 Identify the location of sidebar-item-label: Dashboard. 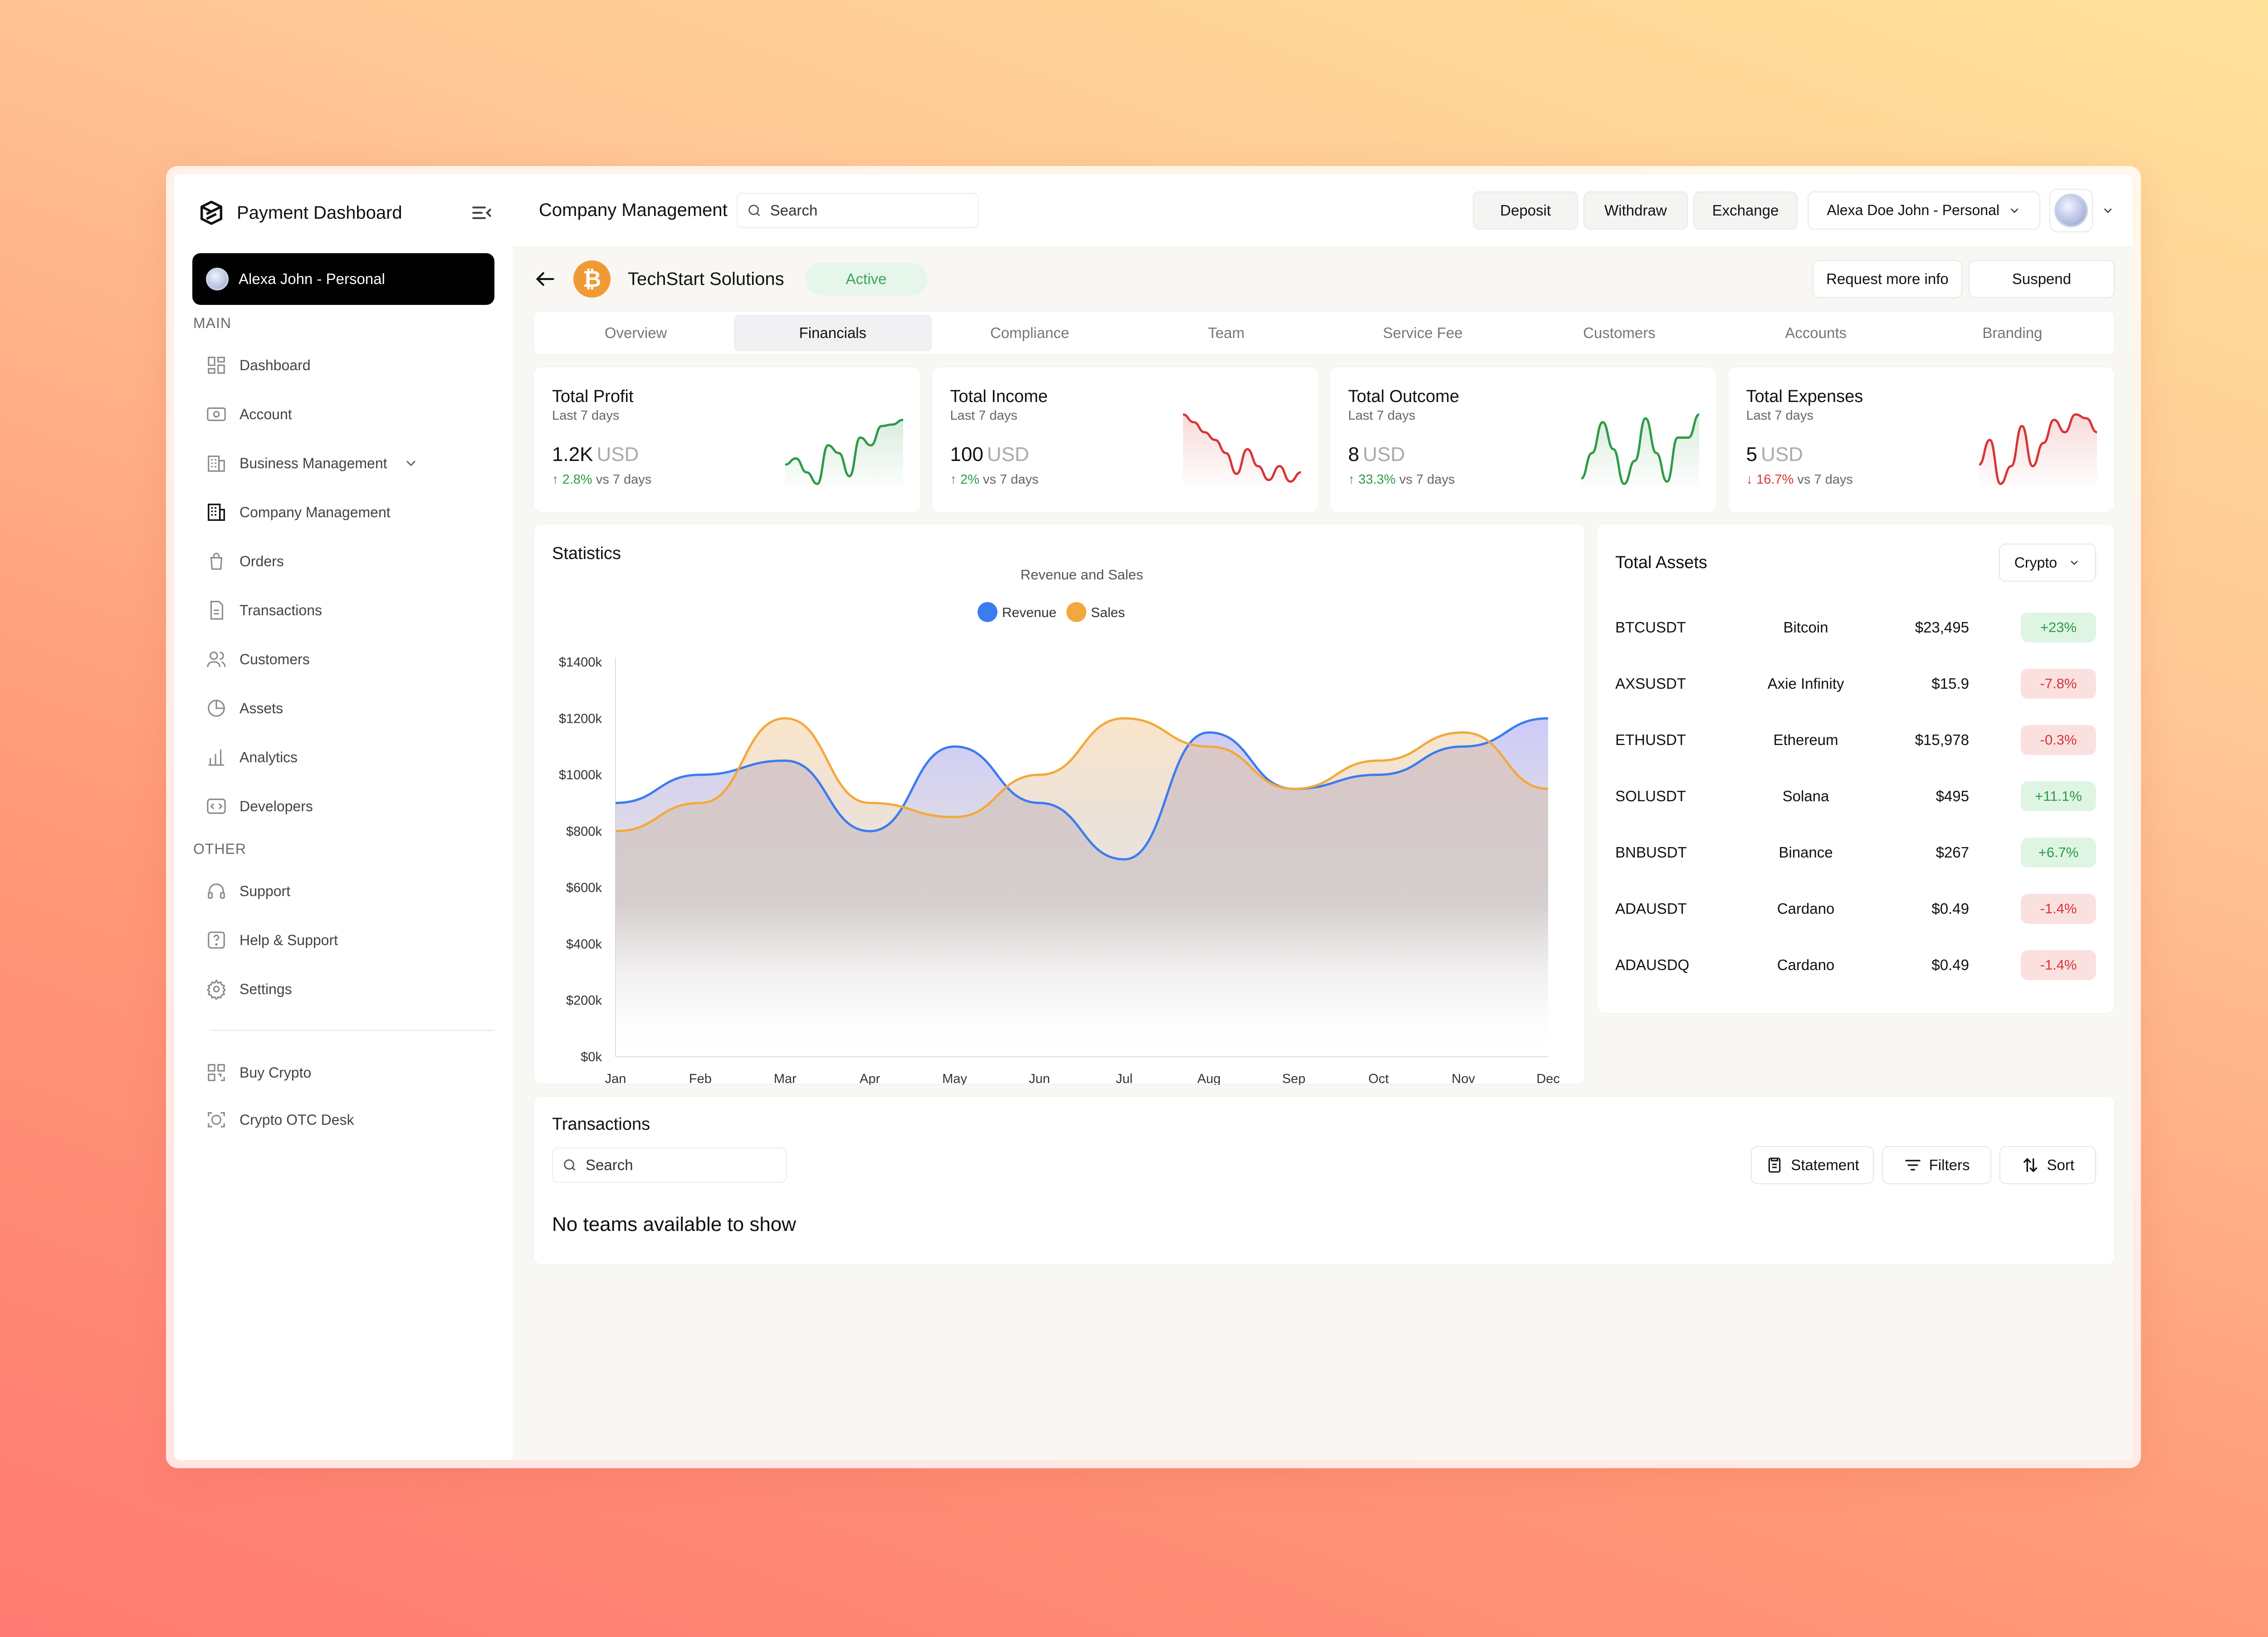
(276, 365).